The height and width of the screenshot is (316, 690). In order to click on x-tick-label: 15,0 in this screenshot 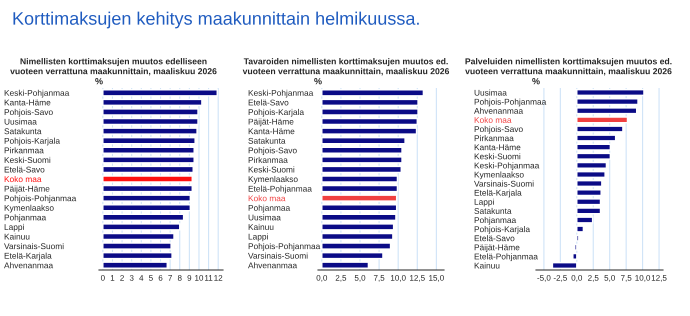, I will do `click(436, 278)`.